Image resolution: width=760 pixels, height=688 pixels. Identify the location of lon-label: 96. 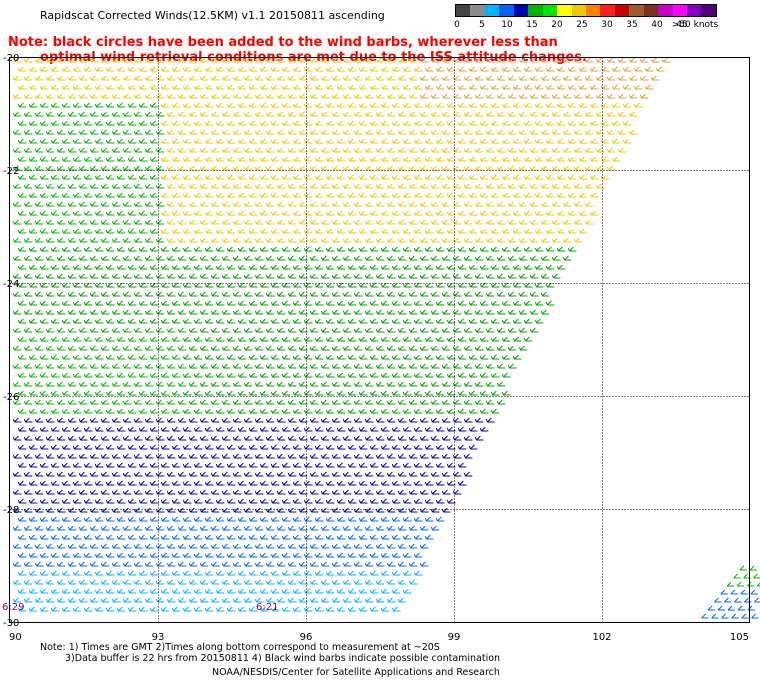
(306, 637).